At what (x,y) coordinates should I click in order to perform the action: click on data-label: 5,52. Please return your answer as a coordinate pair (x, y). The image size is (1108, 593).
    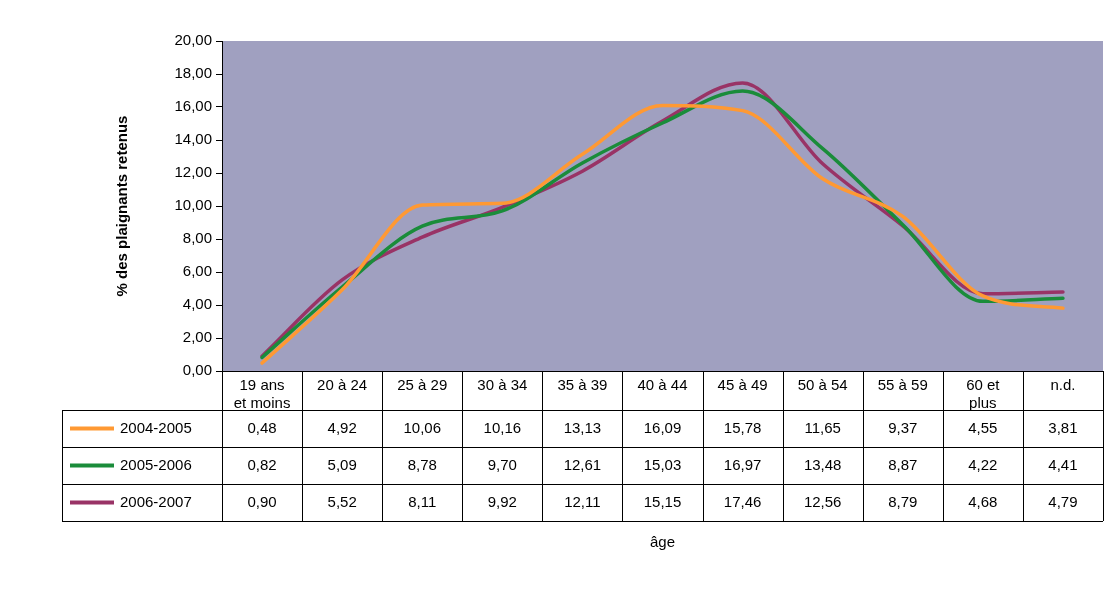
    Looking at the image, I should click on (342, 501).